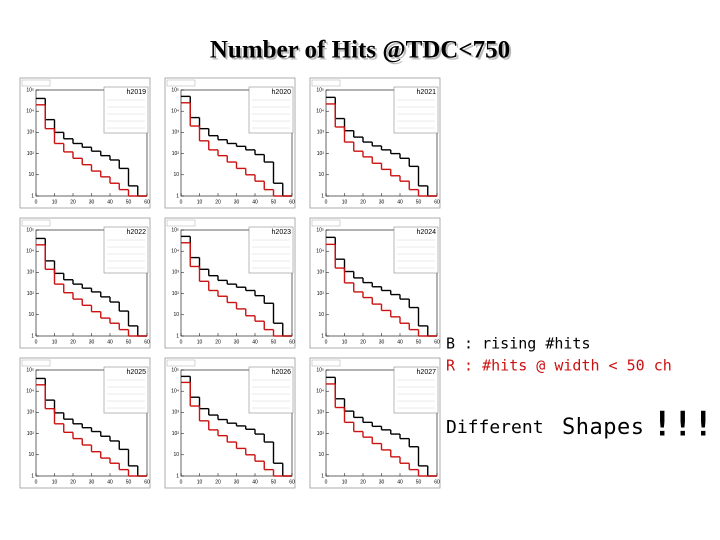  I want to click on note-exclaim: !!!, so click(682, 425).